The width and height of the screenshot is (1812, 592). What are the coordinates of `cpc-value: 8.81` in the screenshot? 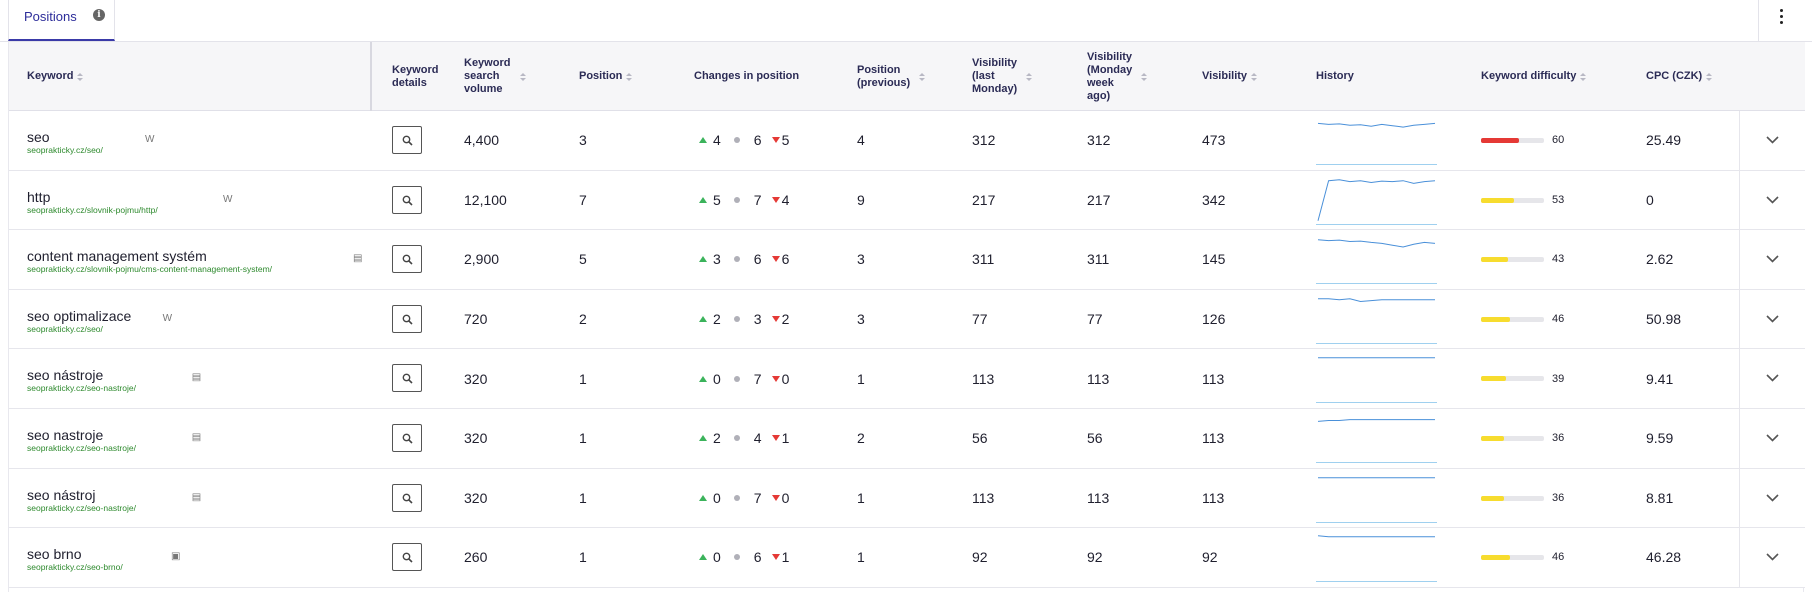 It's located at (1660, 497).